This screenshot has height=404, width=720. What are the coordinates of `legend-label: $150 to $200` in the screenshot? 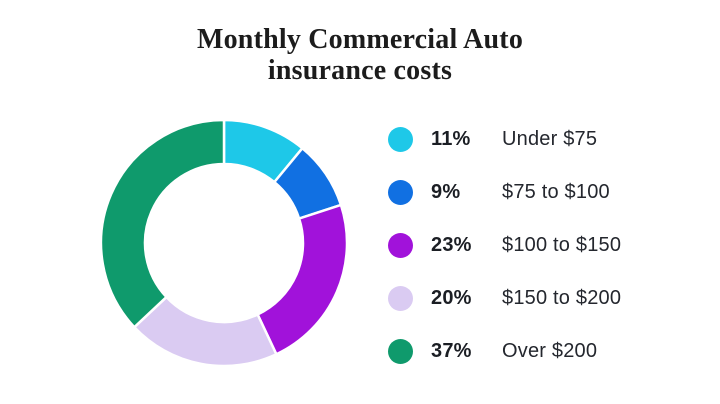 It's located at (562, 298).